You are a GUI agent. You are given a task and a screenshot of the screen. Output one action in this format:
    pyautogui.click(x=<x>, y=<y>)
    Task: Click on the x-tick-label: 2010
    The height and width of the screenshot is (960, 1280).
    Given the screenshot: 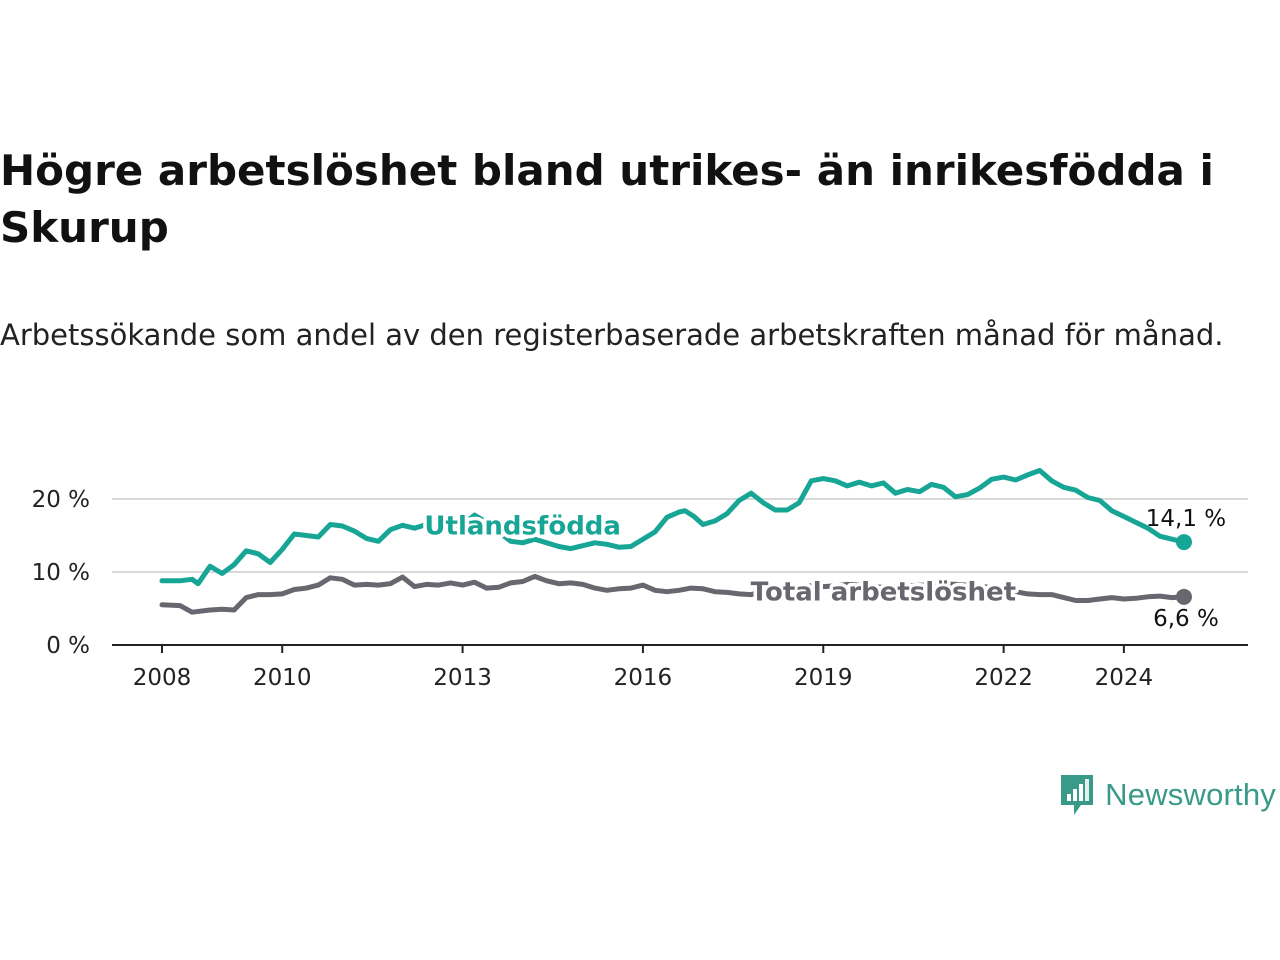 What is the action you would take?
    pyautogui.click(x=282, y=678)
    